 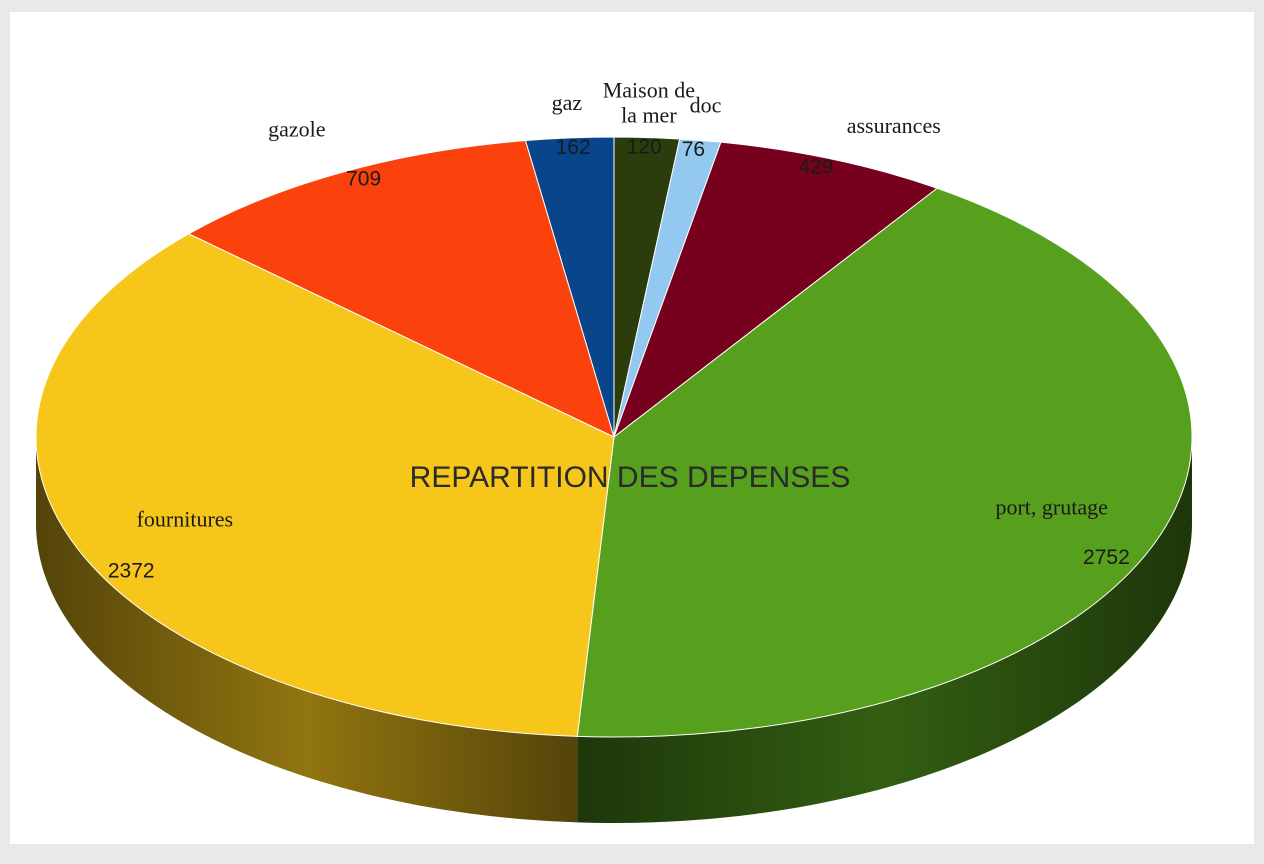 I want to click on value-label-assurances: 429, so click(x=815, y=167).